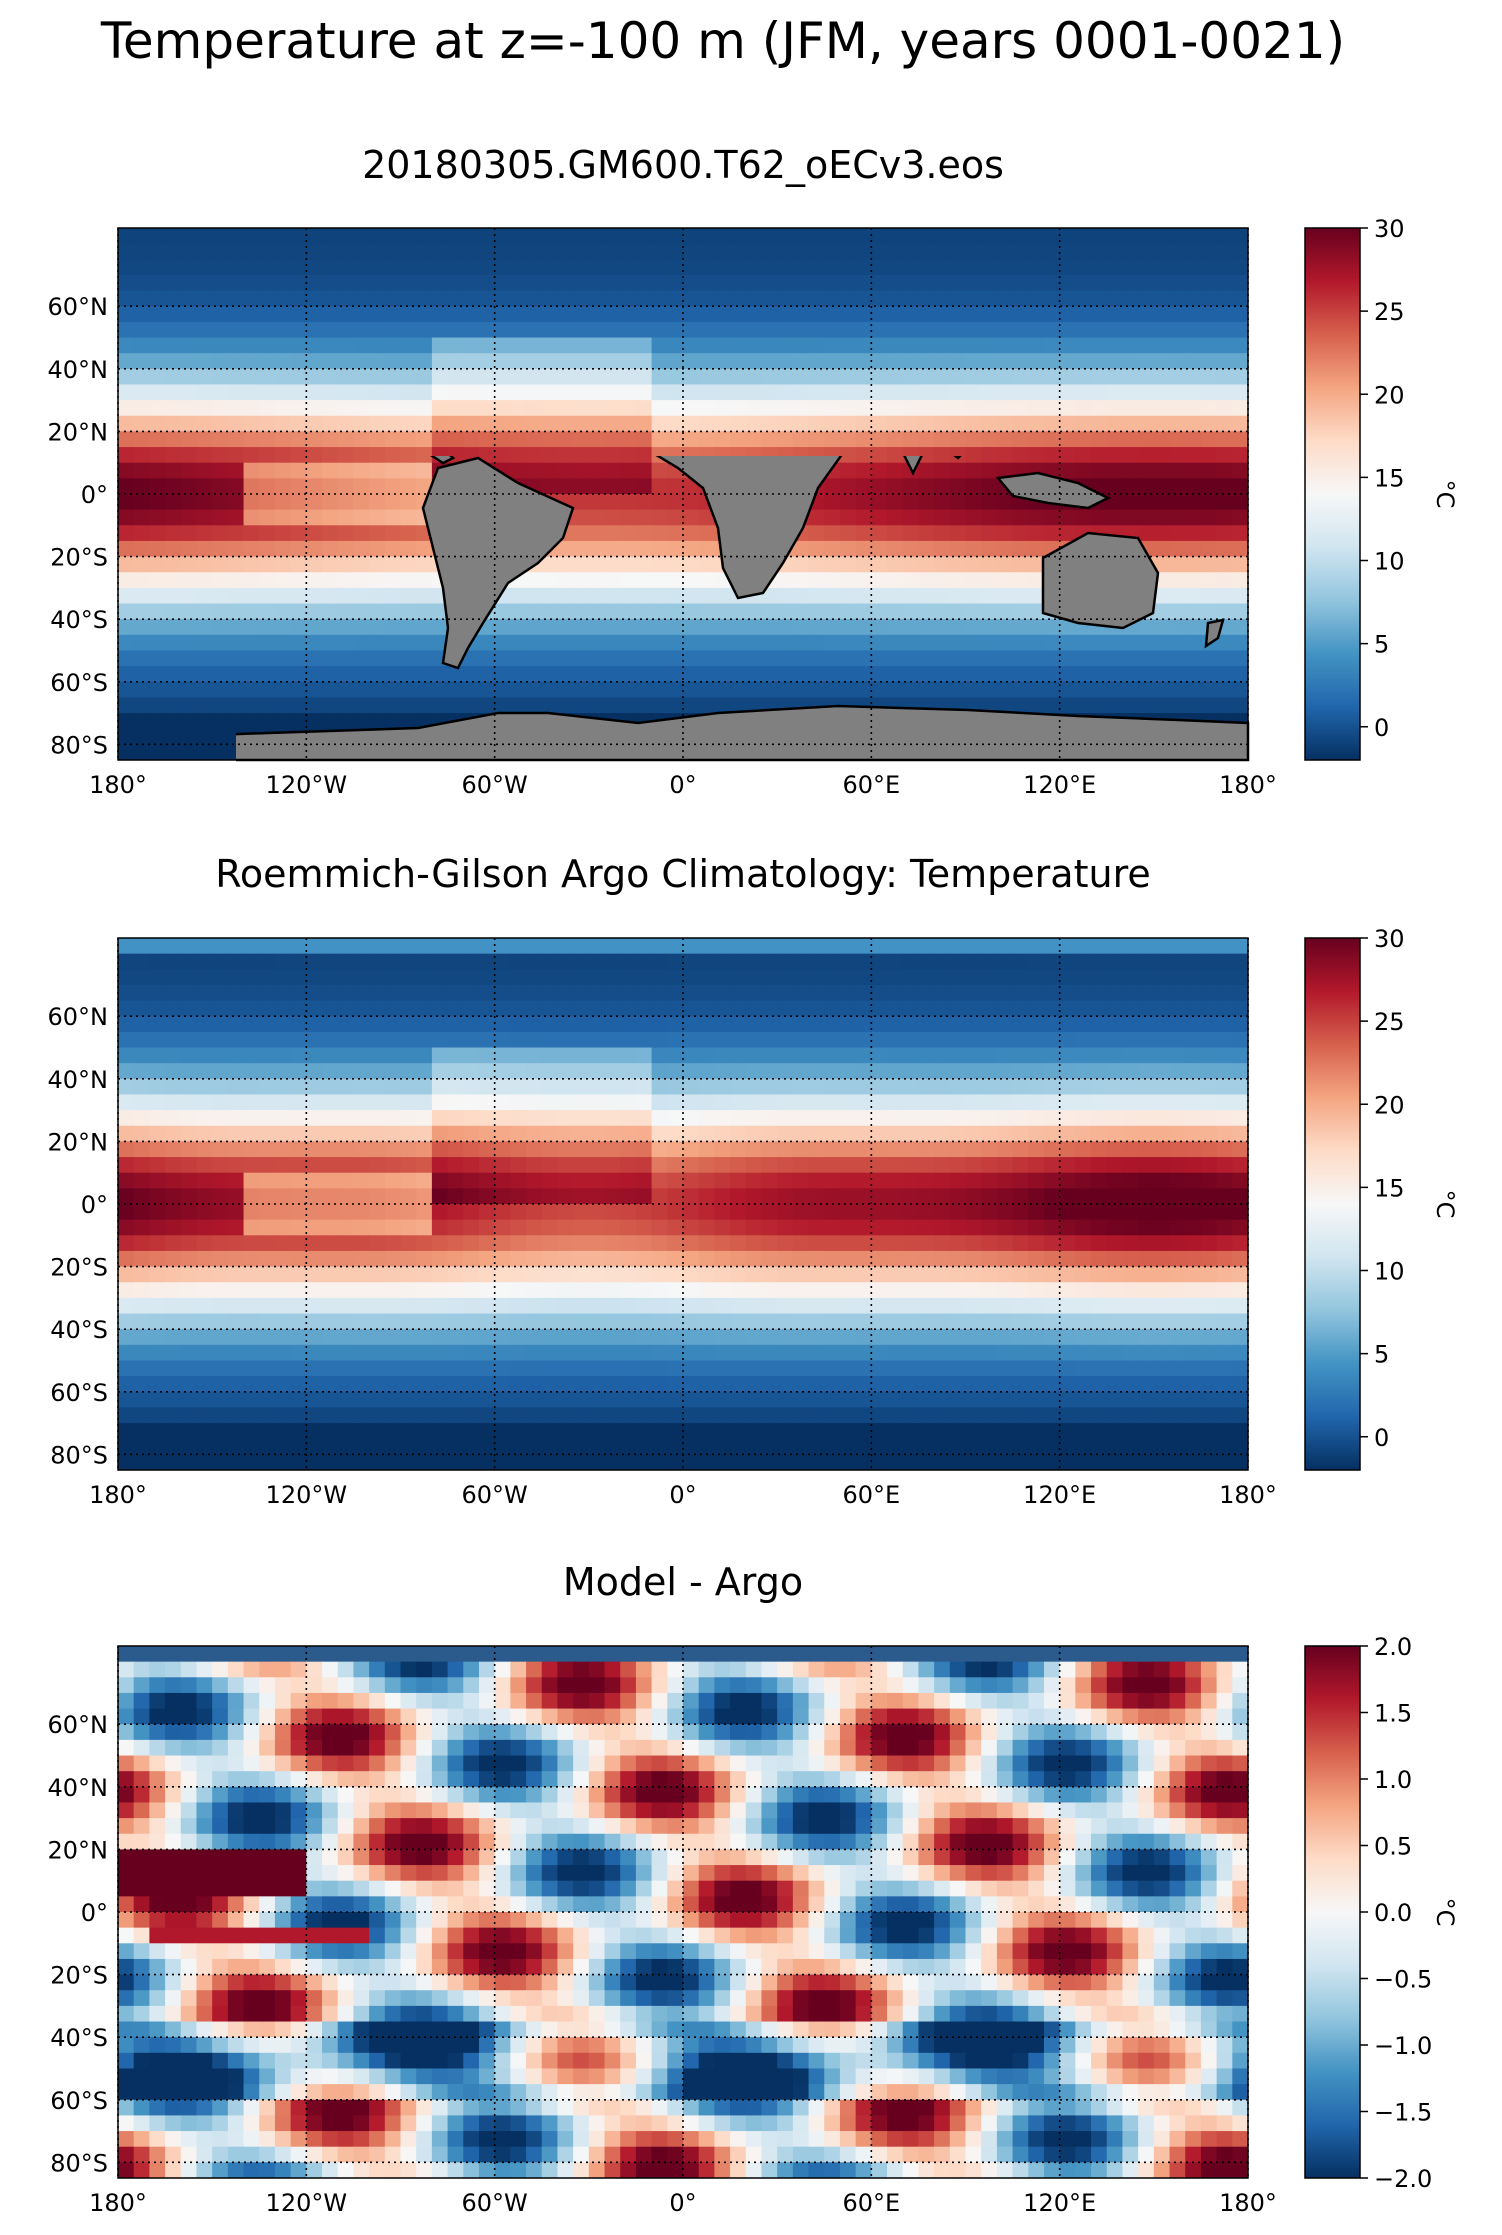 This screenshot has width=1502, height=2235. I want to click on colorbar-tick-label: 2.0, so click(1393, 1647).